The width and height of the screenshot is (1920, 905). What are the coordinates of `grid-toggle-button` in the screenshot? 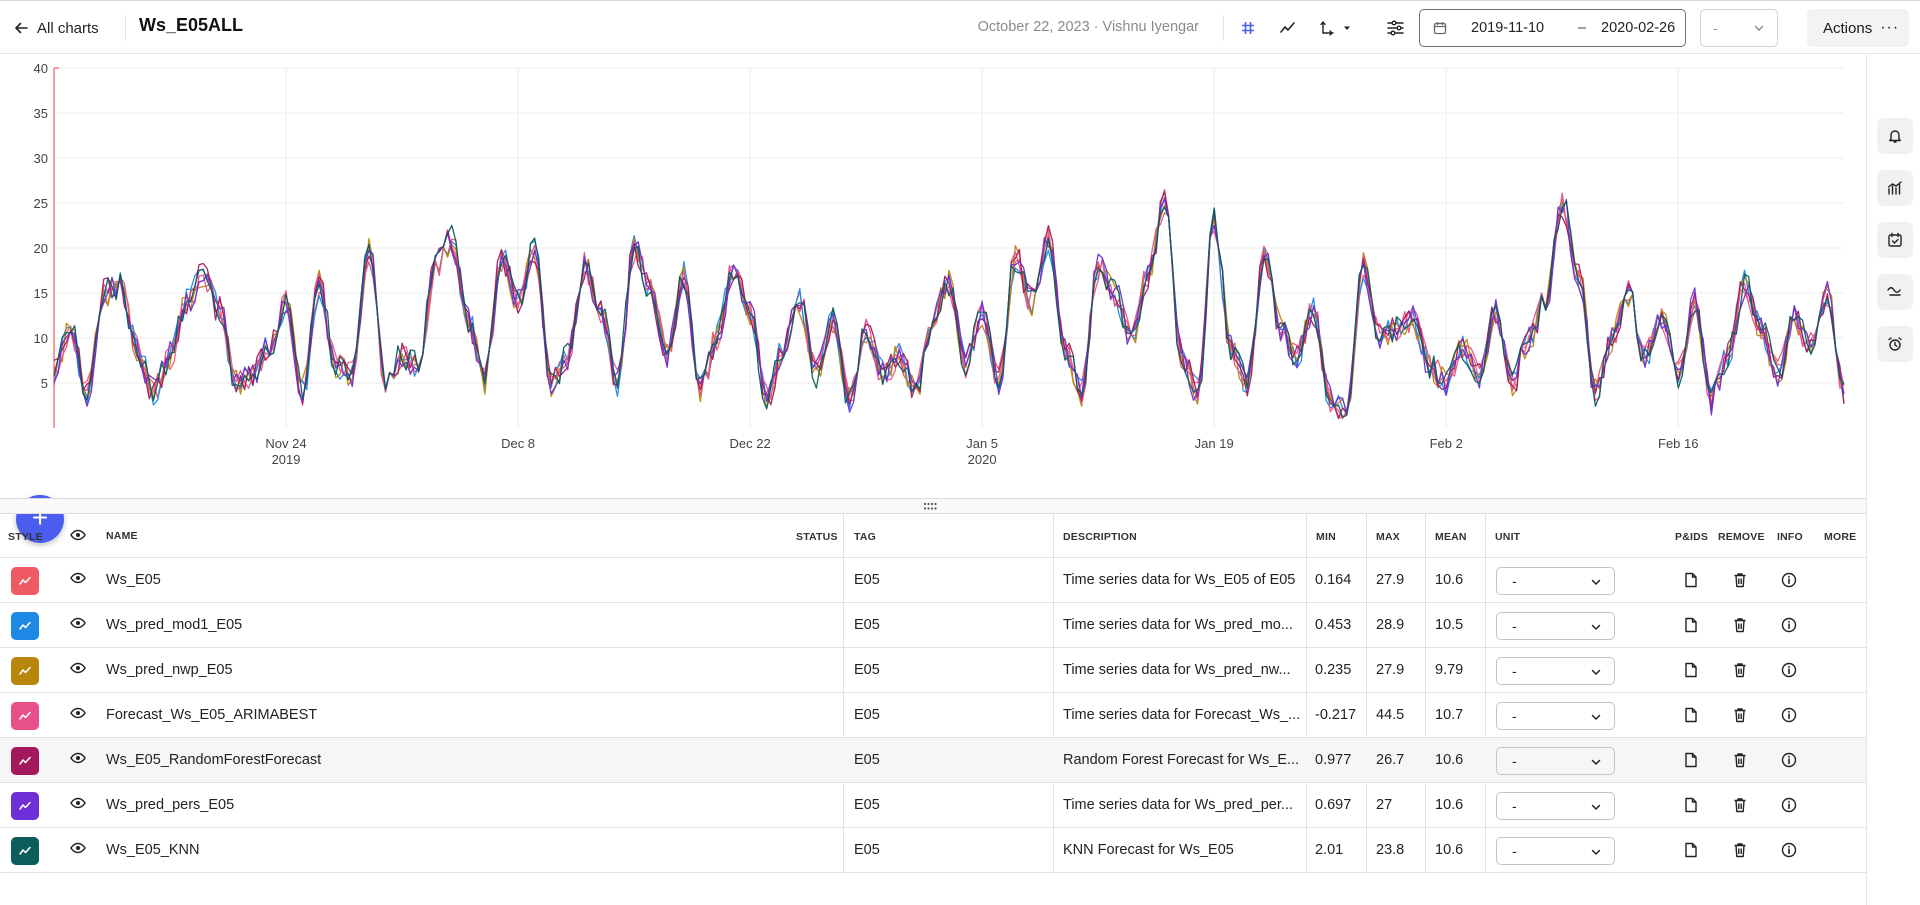 It's located at (1248, 28).